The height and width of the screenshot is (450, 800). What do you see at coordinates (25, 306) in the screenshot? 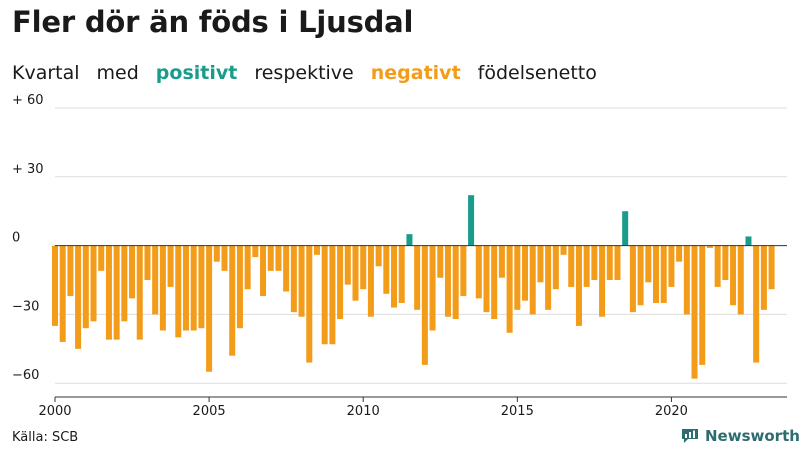
I see `y-tick-label: −30` at bounding box center [25, 306].